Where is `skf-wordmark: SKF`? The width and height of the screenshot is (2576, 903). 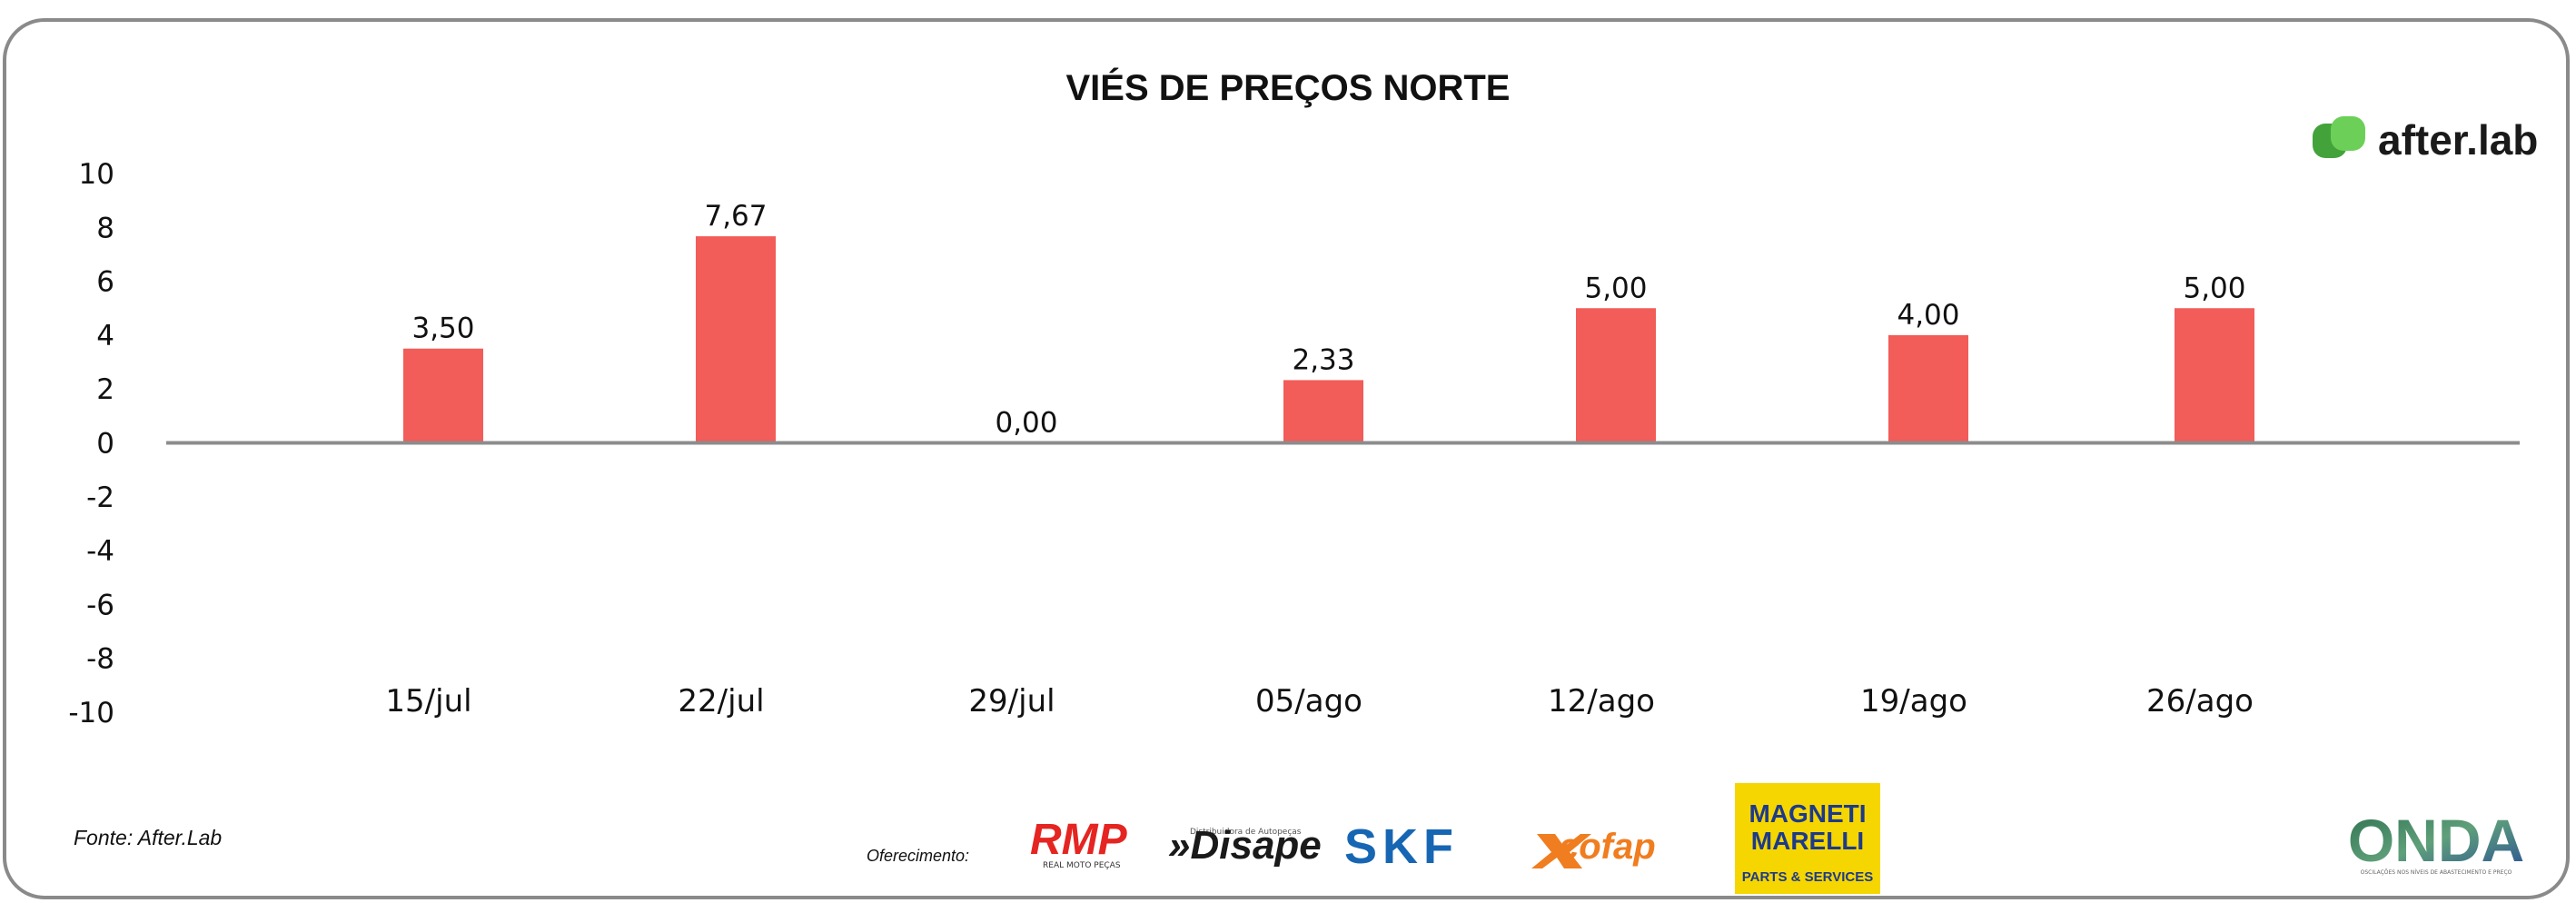 skf-wordmark: SKF is located at coordinates (1401, 846).